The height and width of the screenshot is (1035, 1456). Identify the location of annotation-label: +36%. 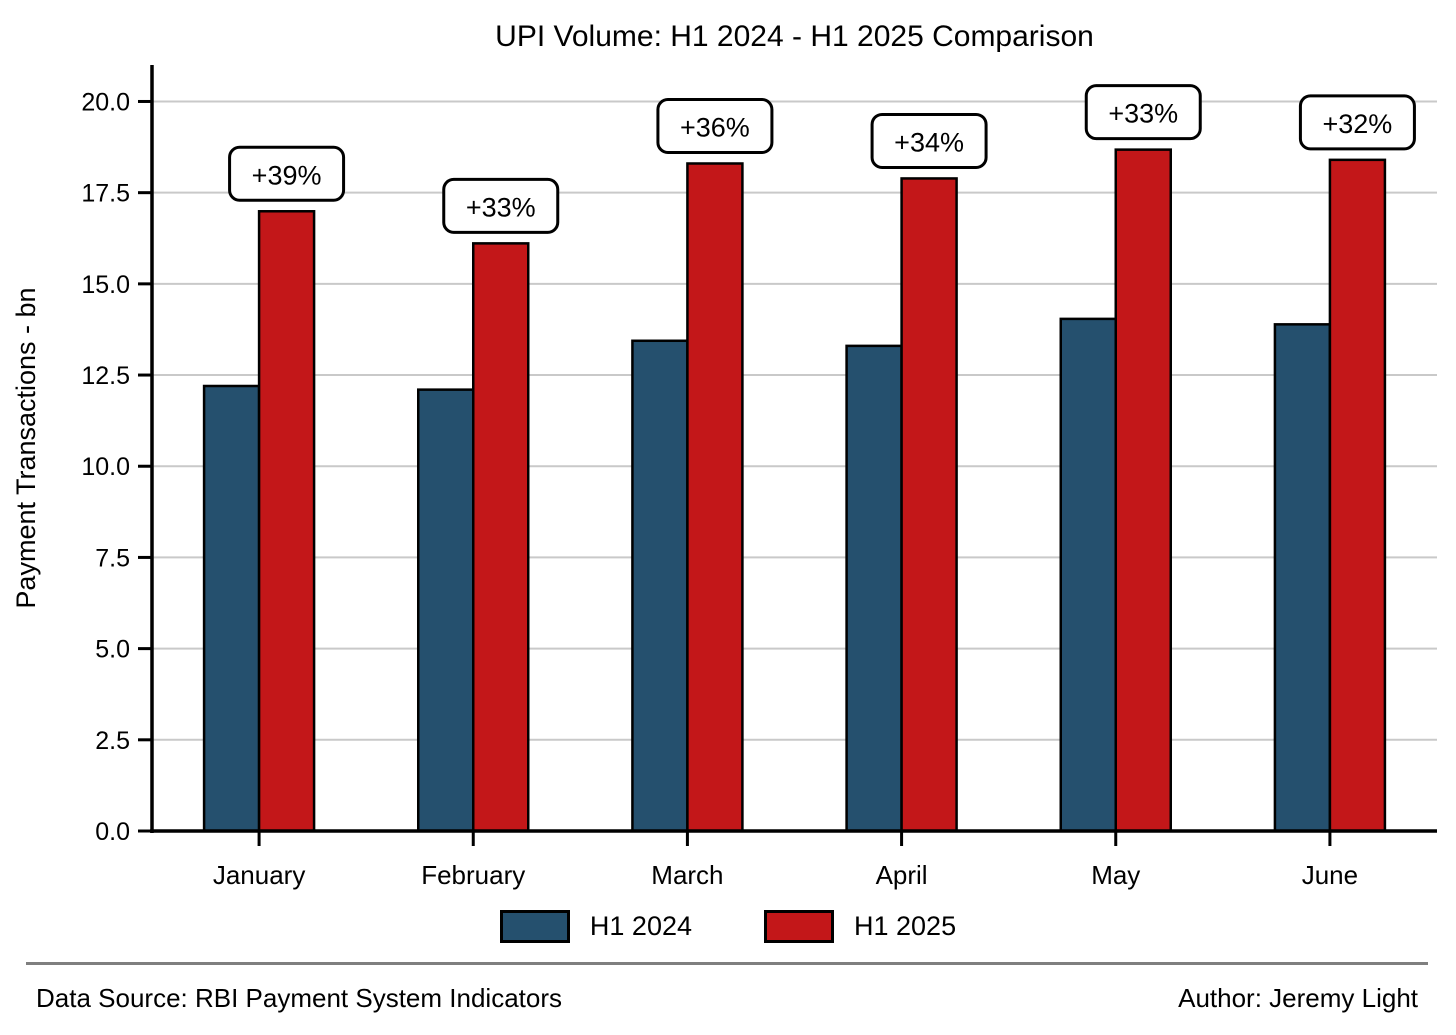
(715, 127).